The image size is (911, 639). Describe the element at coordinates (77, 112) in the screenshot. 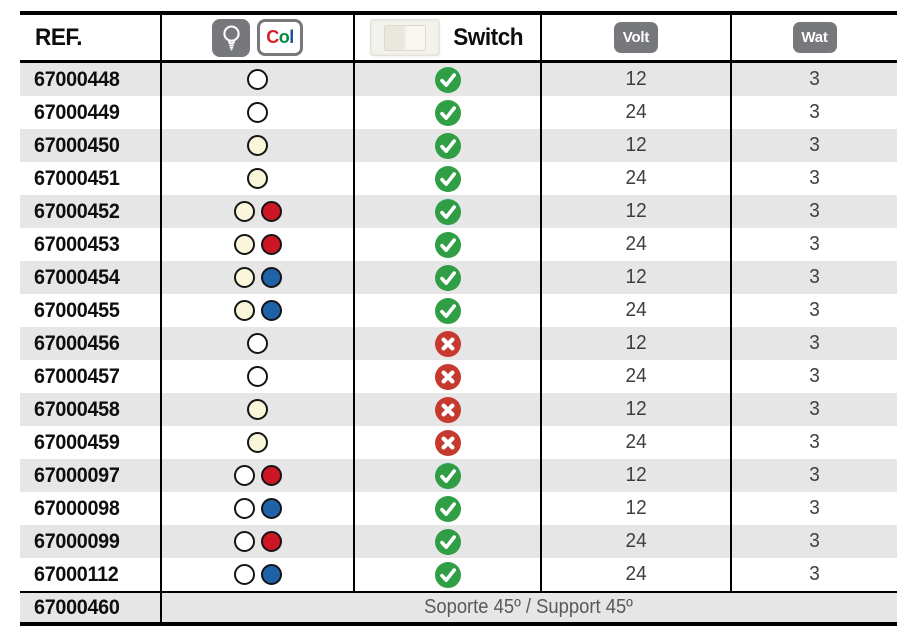

I see `ref-value: 67000449` at that location.